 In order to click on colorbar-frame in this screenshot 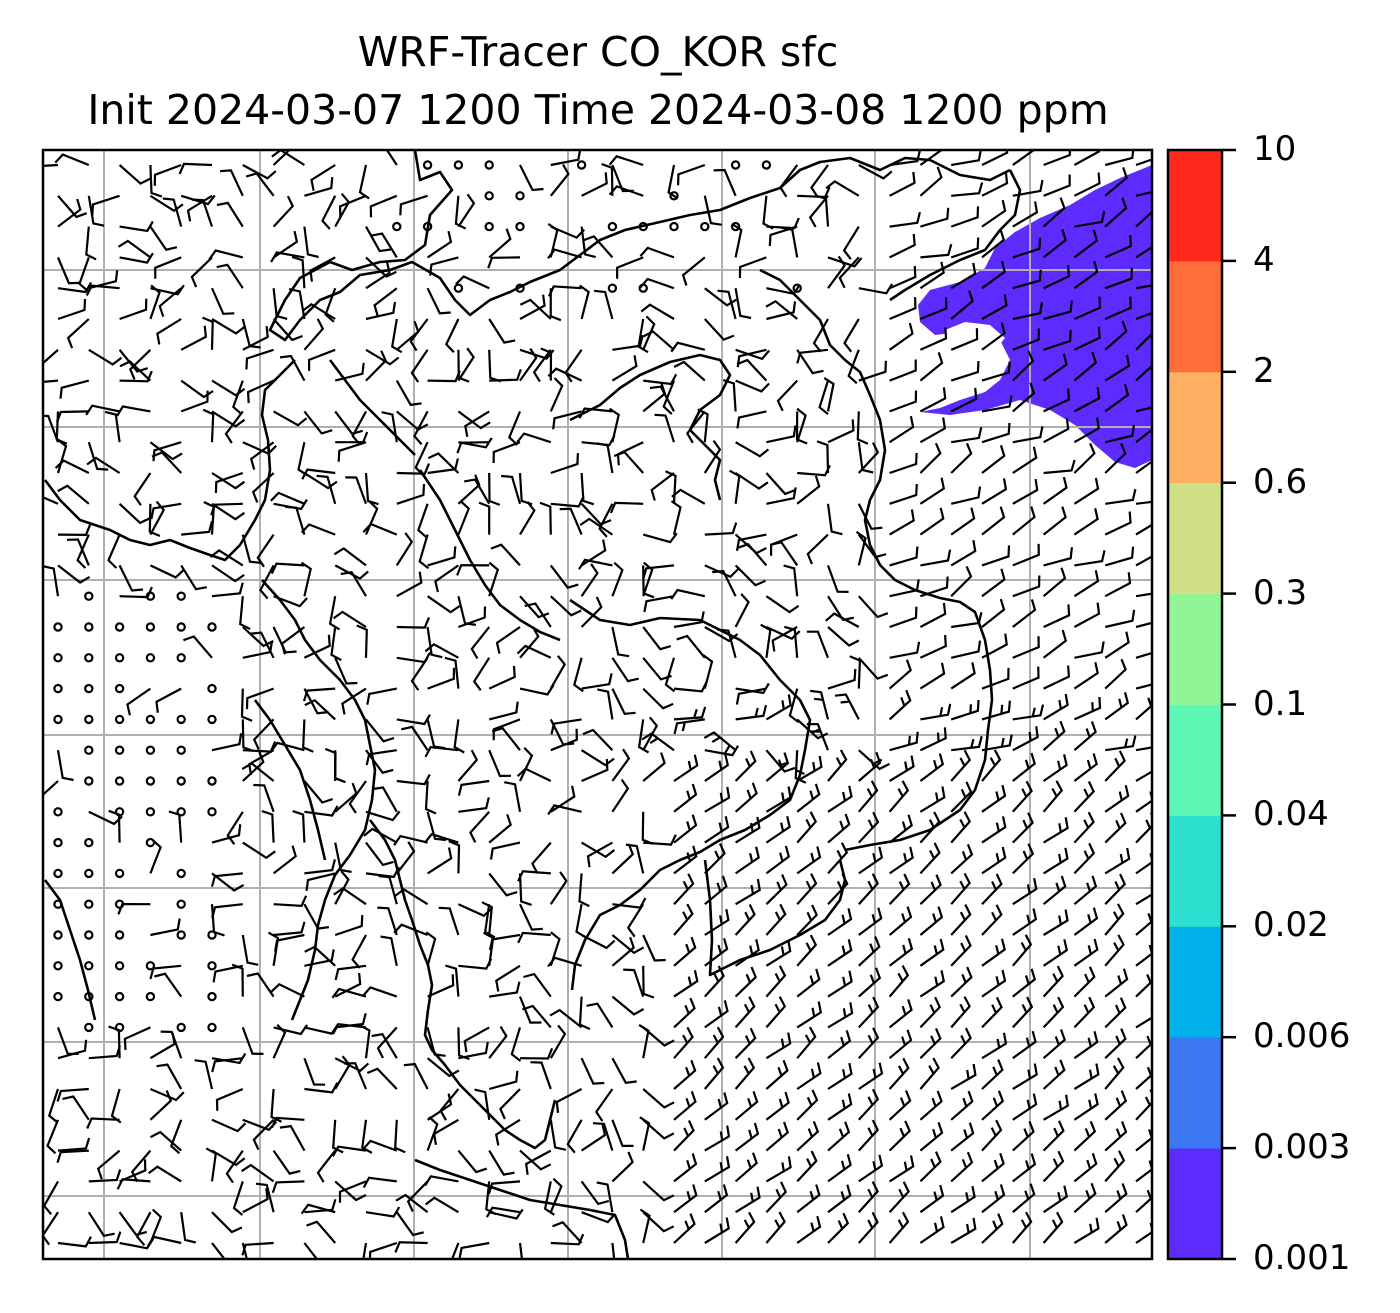, I will do `click(1195, 704)`.